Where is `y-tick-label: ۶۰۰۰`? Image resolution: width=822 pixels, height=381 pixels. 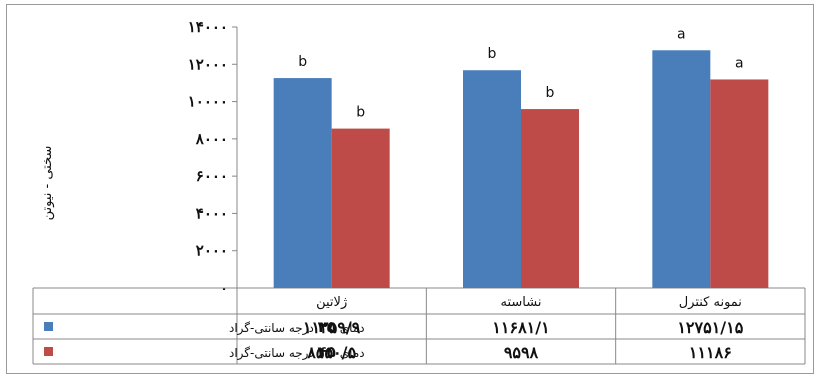 y-tick-label: ۶۰۰۰ is located at coordinates (212, 176).